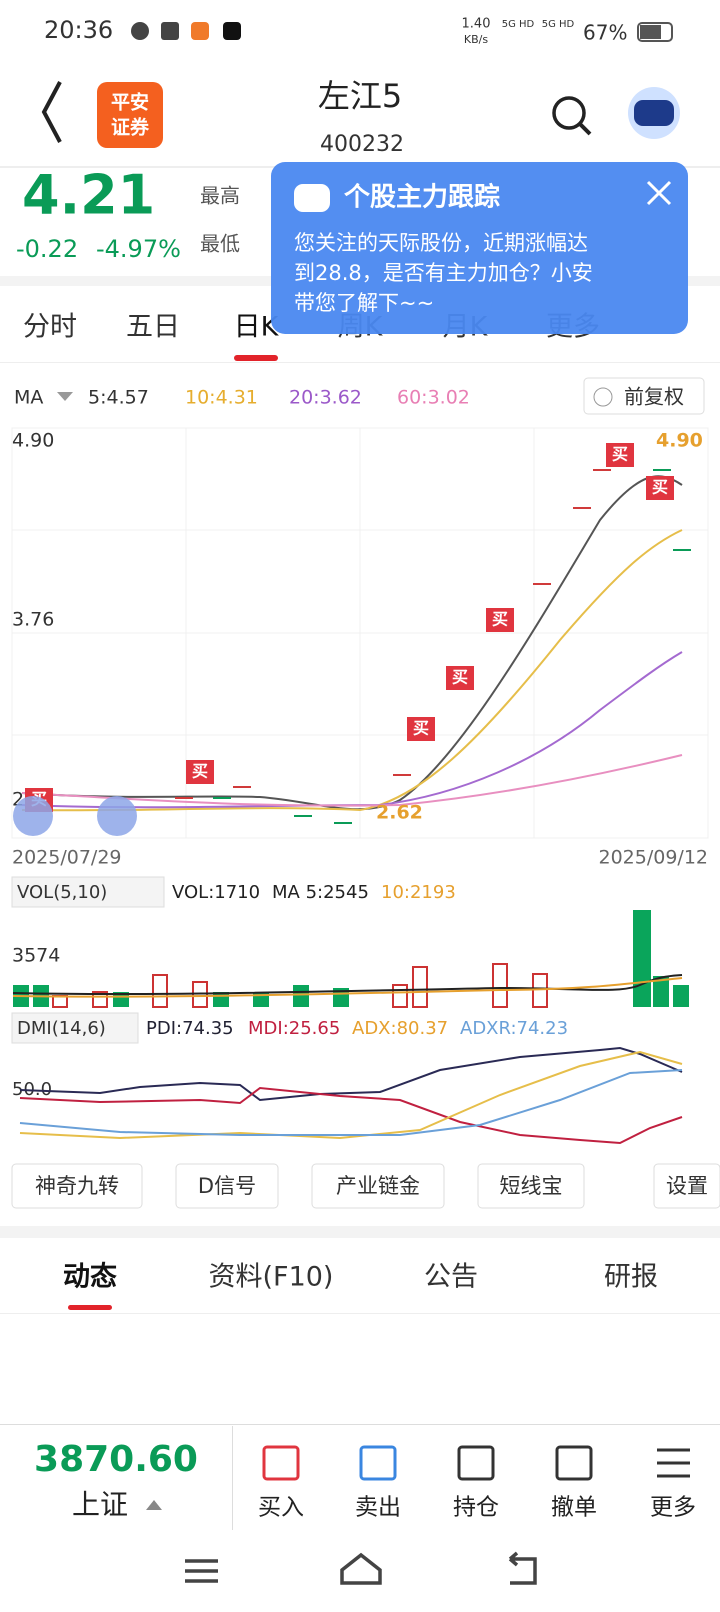  I want to click on nav-menu, so click(201, 1571).